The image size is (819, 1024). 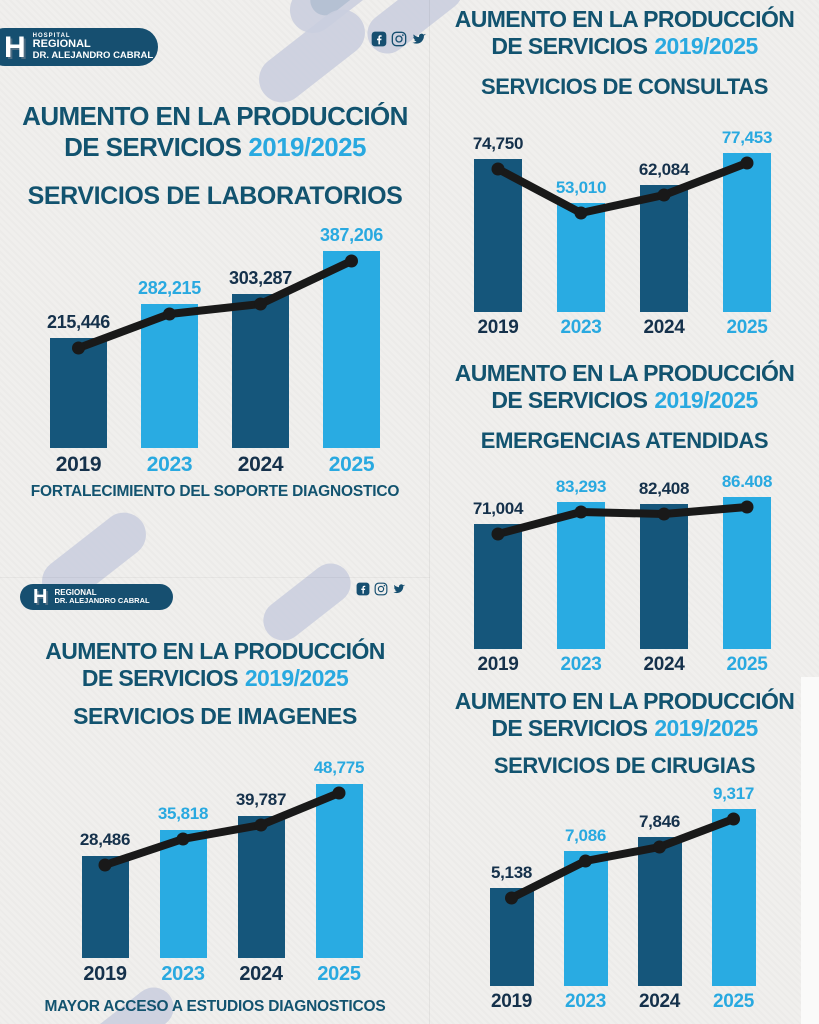 I want to click on chart-column: 53,010 2023, so click(x=581, y=258).